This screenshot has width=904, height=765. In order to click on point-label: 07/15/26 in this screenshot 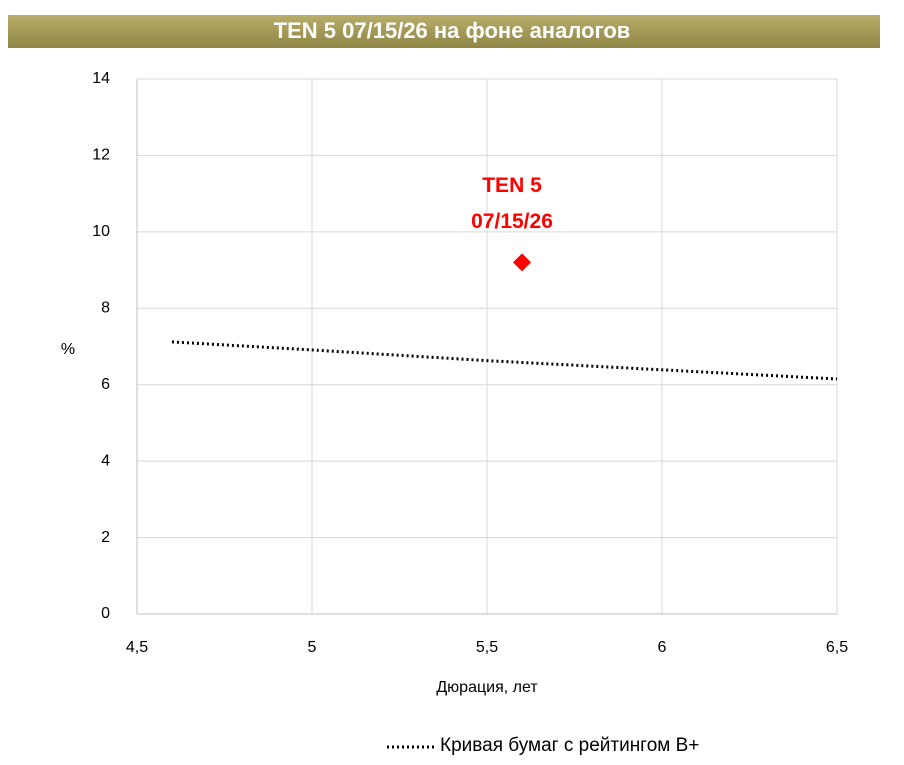, I will do `click(512, 221)`.